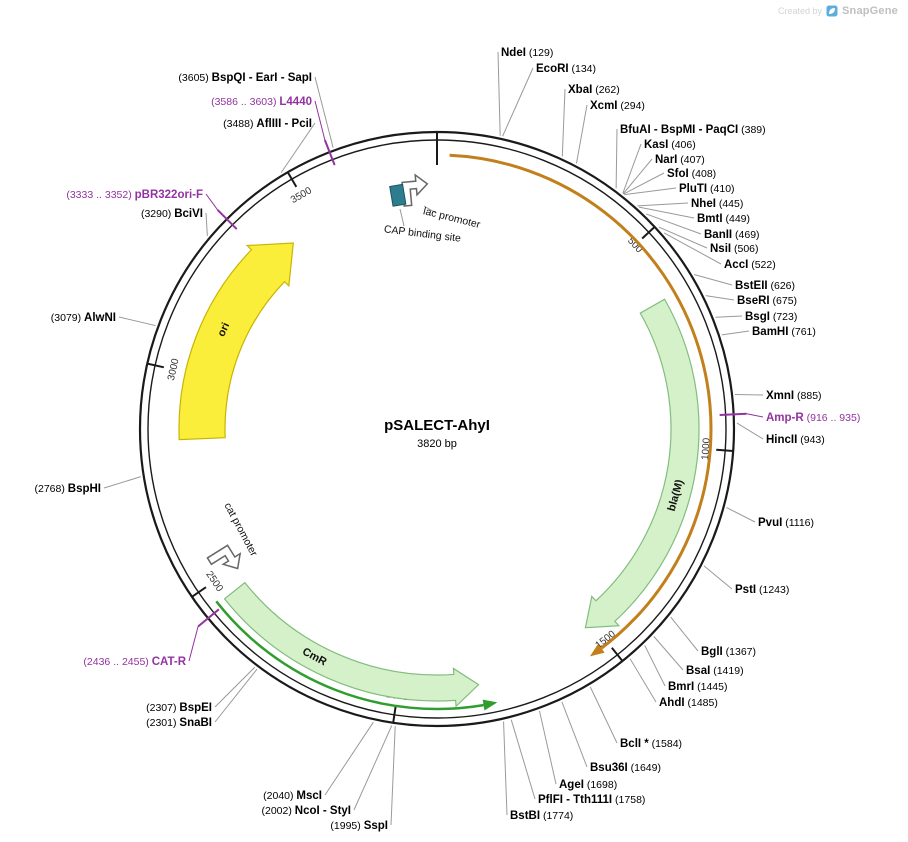 The width and height of the screenshot is (908, 842). Describe the element at coordinates (616, 158) in the screenshot. I see `callout-line-bfuai-bspmi-paqci` at that location.